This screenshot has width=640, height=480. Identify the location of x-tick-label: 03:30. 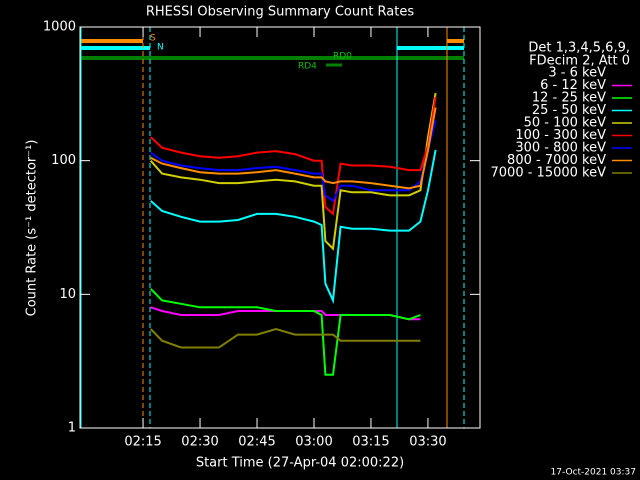
(427, 442).